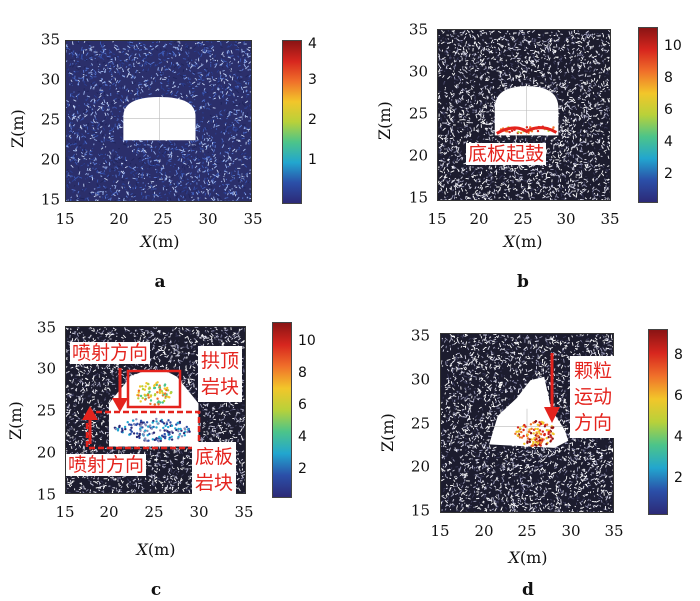  What do you see at coordinates (156, 590) in the screenshot?
I see `panel-letter: c` at bounding box center [156, 590].